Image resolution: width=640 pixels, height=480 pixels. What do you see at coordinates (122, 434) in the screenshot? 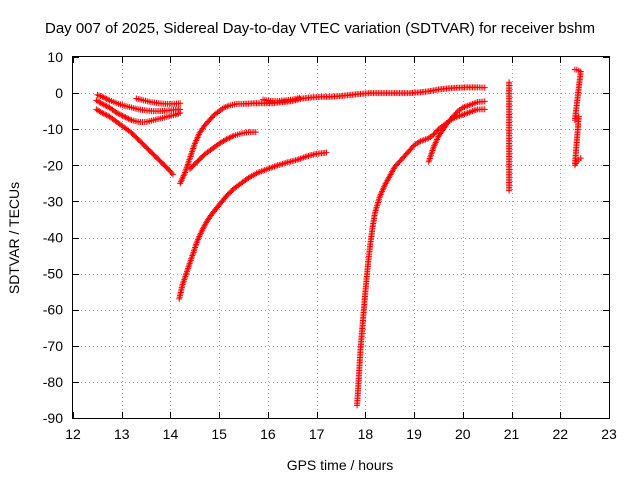
I see `x-tick-label: 13` at bounding box center [122, 434].